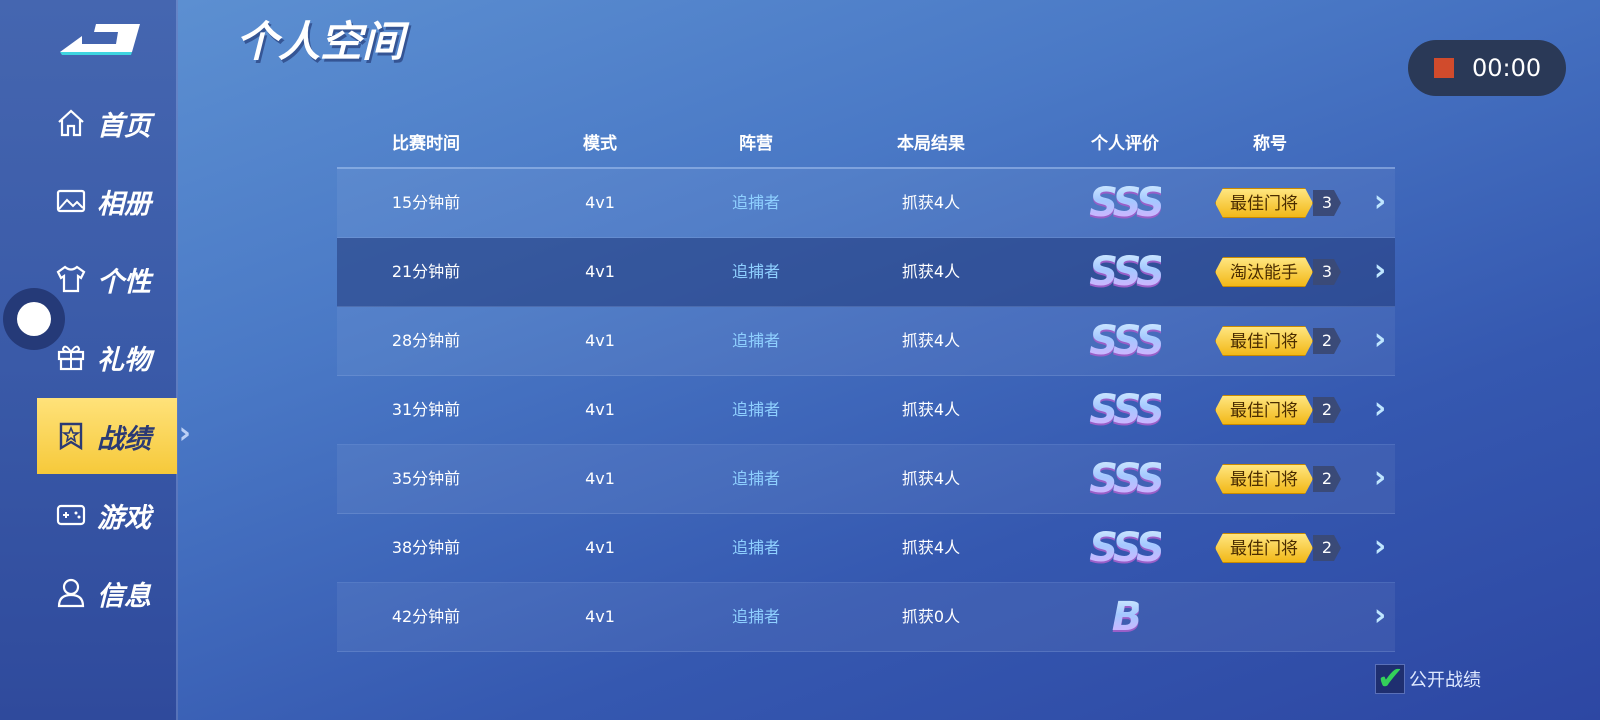  I want to click on badge-icon, so click(71, 436).